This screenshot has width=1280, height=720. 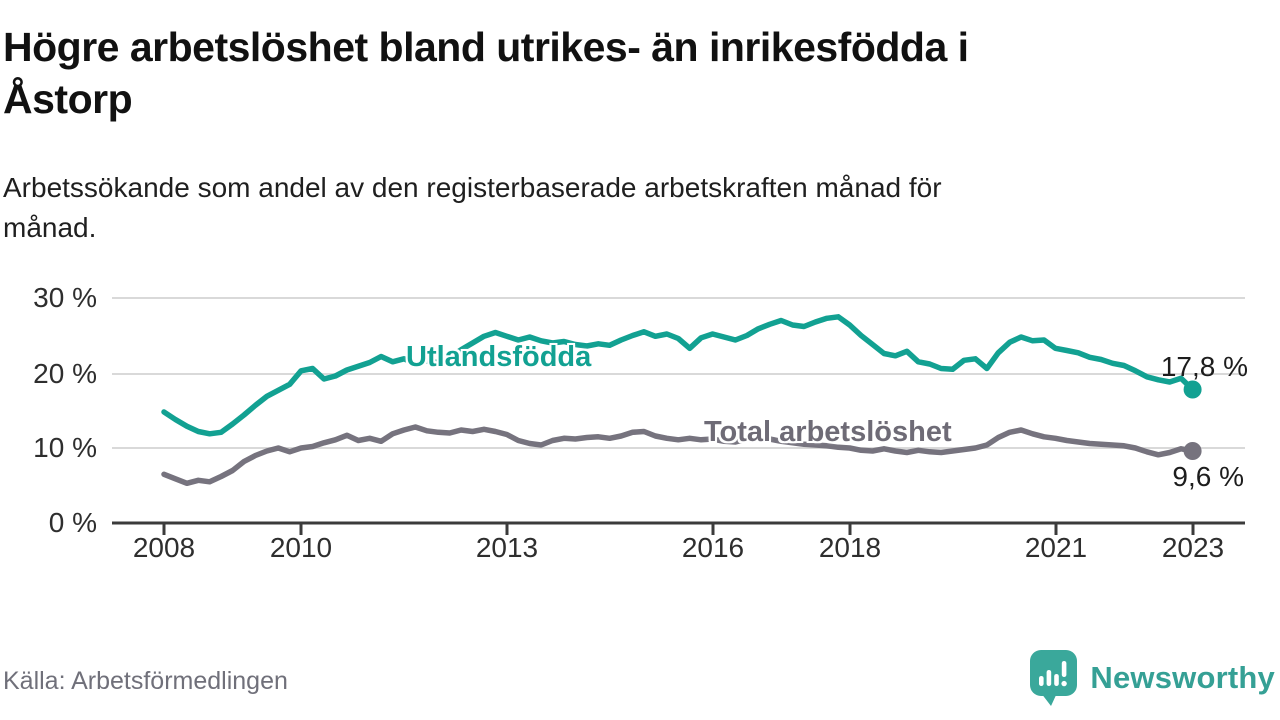 What do you see at coordinates (145, 681) in the screenshot?
I see `source-credit: Källa: Arbetsförmedlingen` at bounding box center [145, 681].